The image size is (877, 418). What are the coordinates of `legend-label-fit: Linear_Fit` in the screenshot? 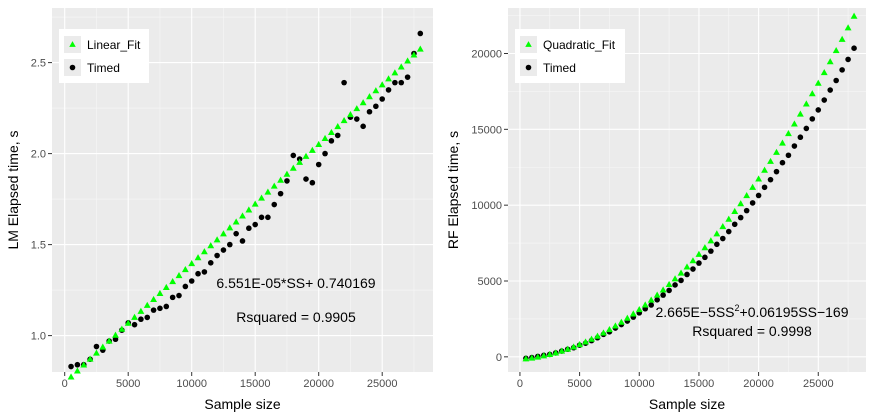 It's located at (114, 45).